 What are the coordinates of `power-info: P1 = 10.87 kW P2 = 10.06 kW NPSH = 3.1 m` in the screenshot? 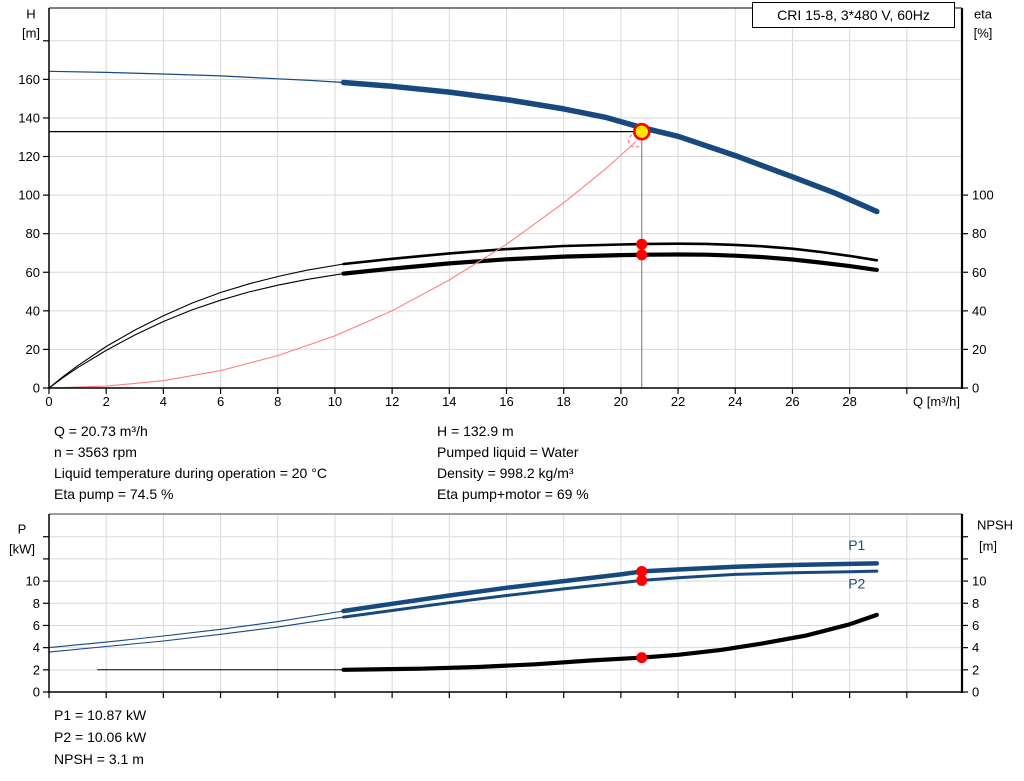 It's located at (100, 737).